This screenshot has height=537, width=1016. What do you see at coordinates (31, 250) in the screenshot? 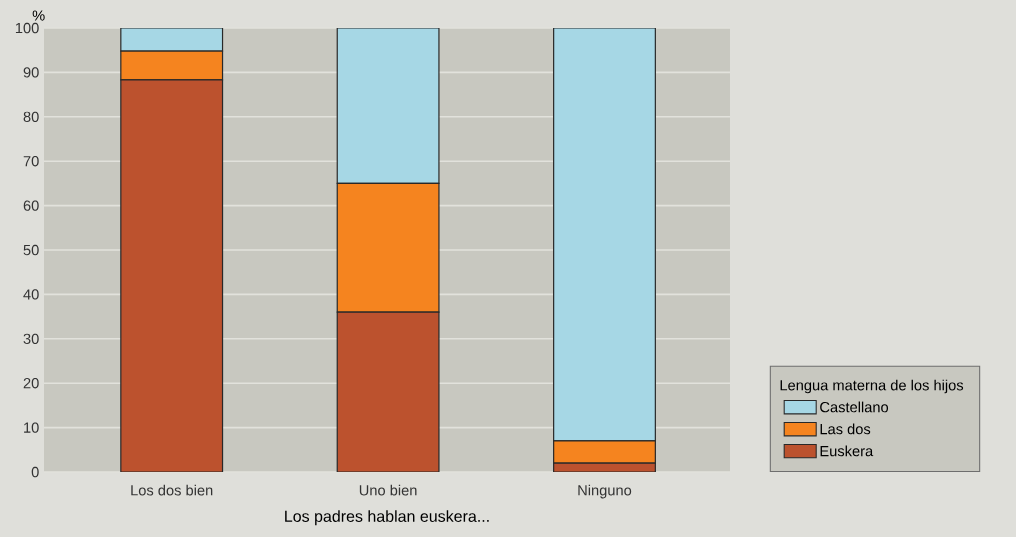
I see `y-tick-label: 50` at bounding box center [31, 250].